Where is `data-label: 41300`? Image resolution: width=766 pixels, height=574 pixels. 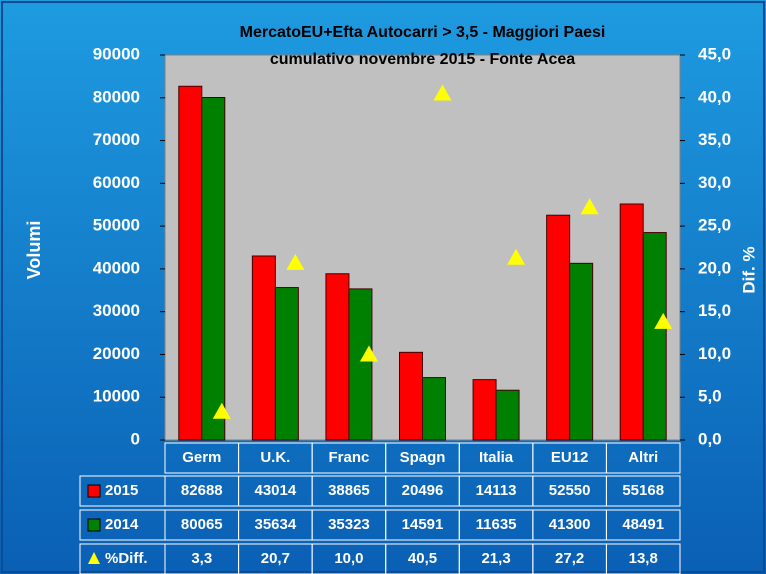 data-label: 41300 is located at coordinates (570, 524).